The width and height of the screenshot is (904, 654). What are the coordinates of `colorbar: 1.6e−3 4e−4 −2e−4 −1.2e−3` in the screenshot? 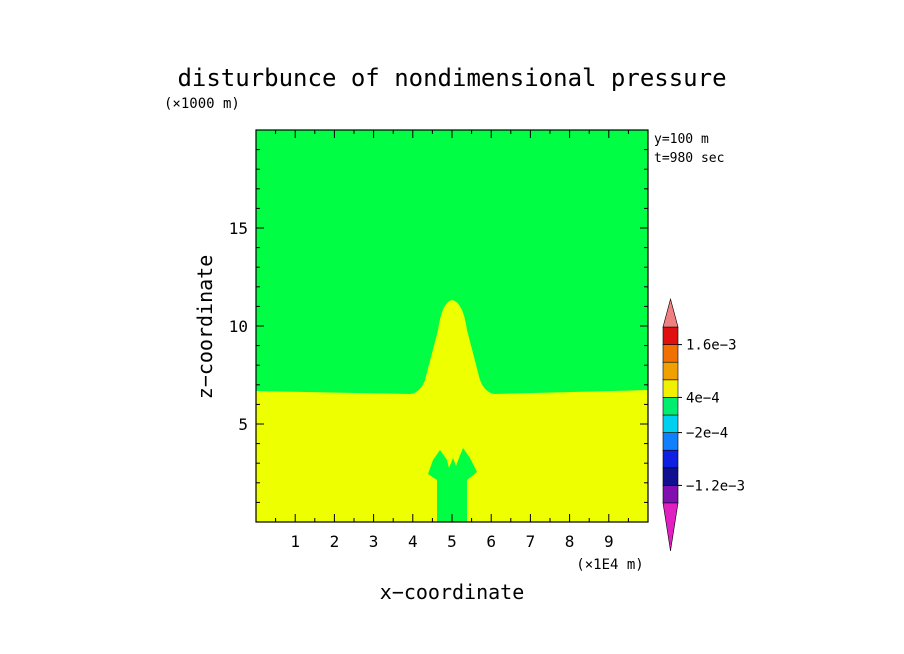 It's located at (703, 424).